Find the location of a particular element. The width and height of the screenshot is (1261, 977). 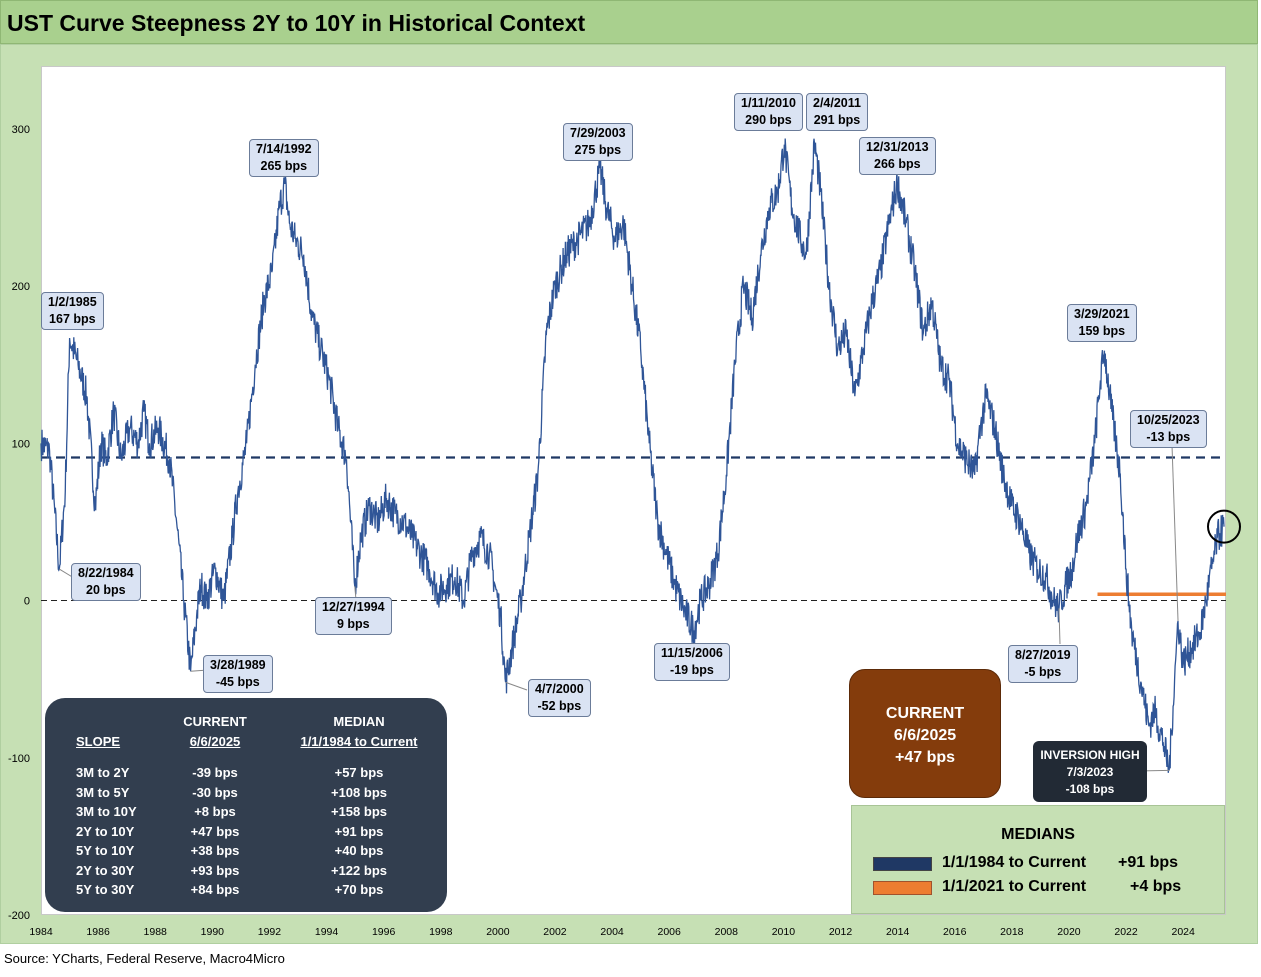

callout-value: 20 bps is located at coordinates (106, 590).